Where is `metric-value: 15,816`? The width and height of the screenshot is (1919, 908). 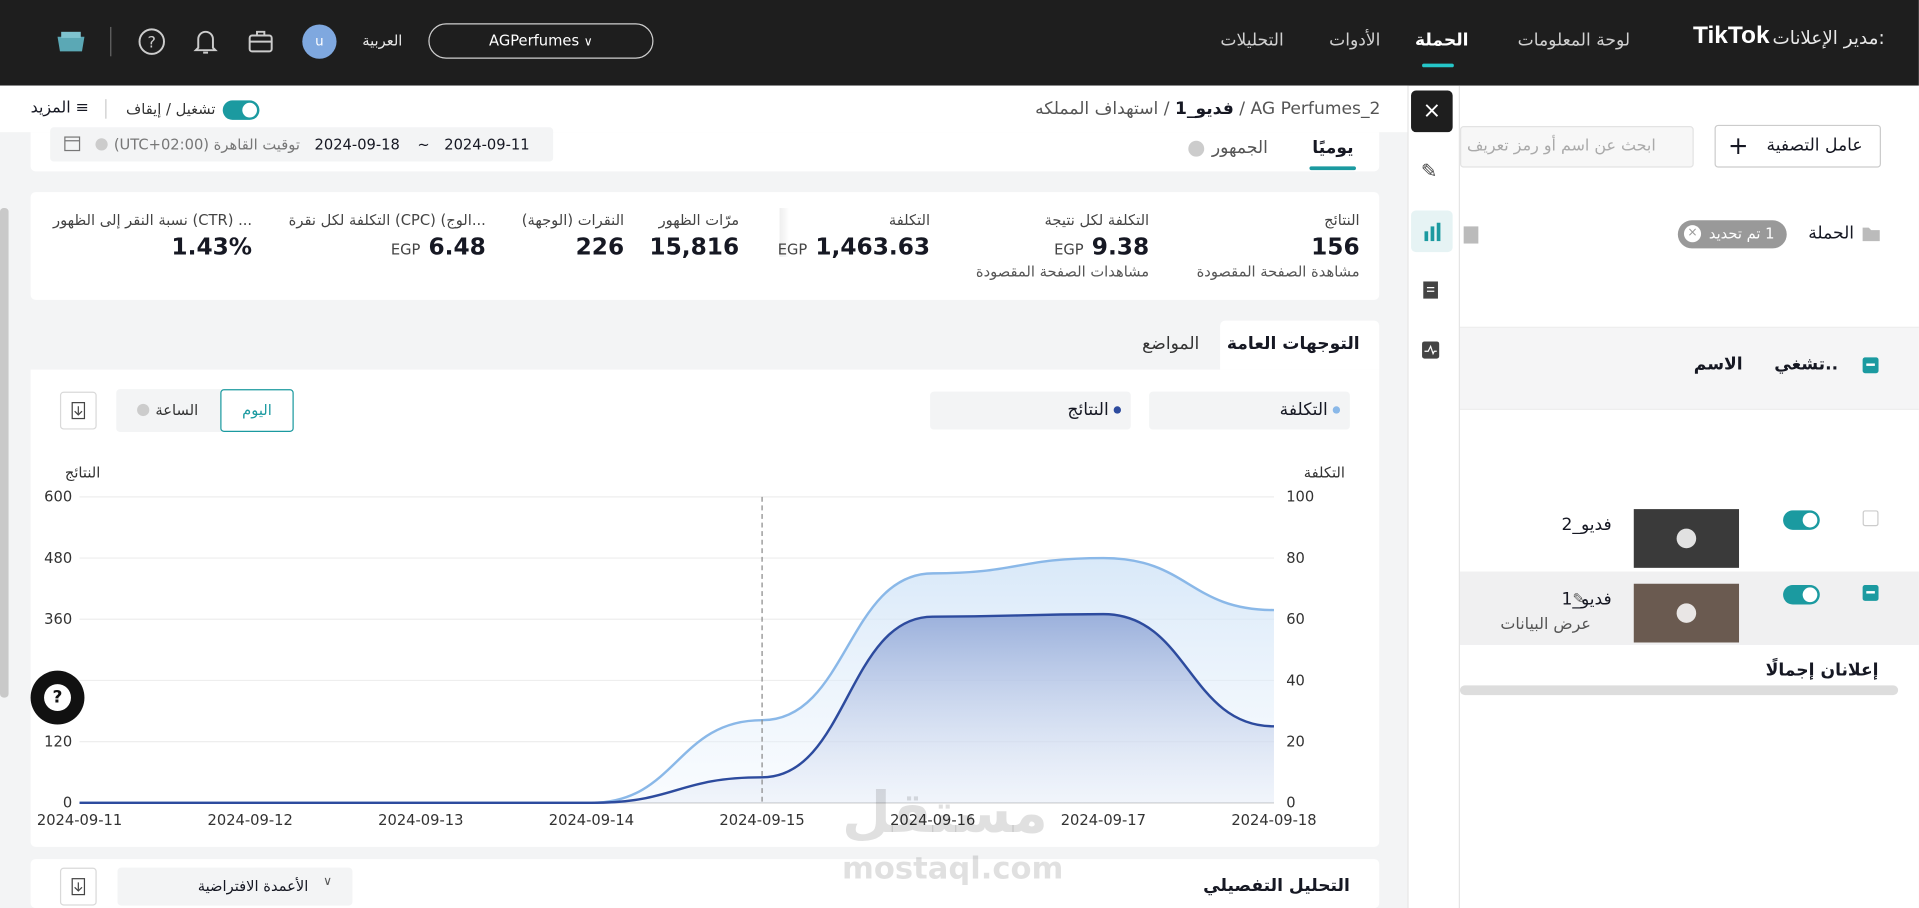
metric-value: 15,816 is located at coordinates (694, 247).